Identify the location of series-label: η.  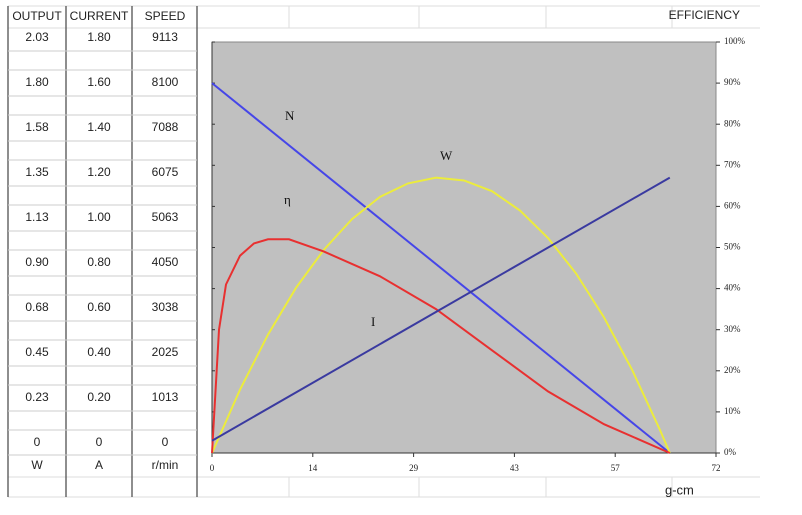
(287, 199).